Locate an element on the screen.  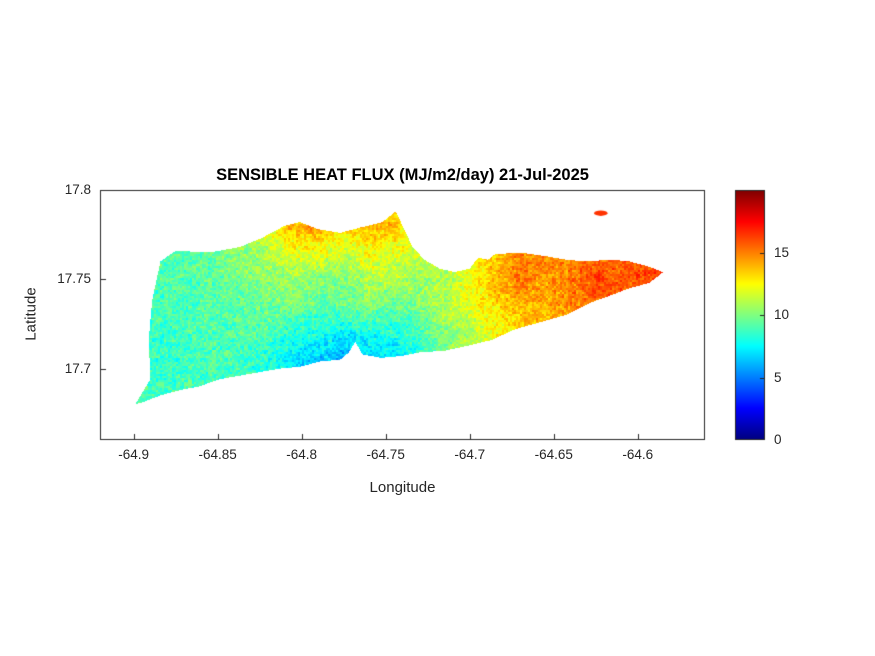
colorbar-tick-label: 10 is located at coordinates (782, 314).